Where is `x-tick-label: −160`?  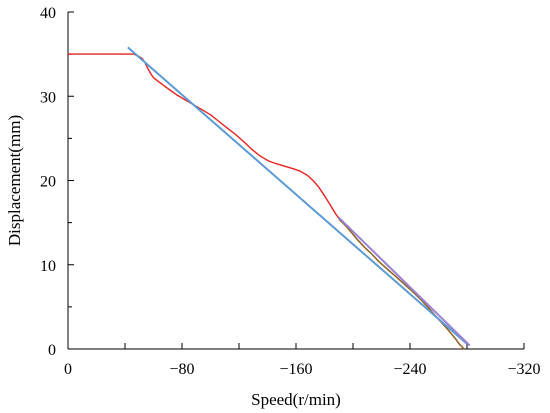 x-tick-label: −160 is located at coordinates (295, 369).